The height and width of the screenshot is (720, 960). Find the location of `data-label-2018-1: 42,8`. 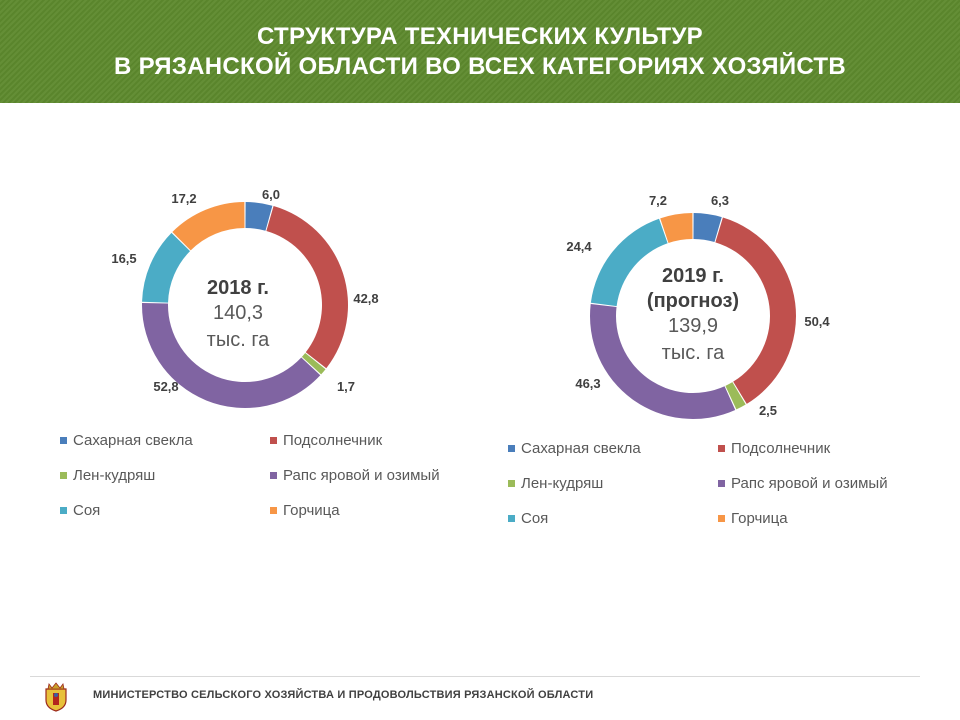

data-label-2018-1: 42,8 is located at coordinates (365, 298).